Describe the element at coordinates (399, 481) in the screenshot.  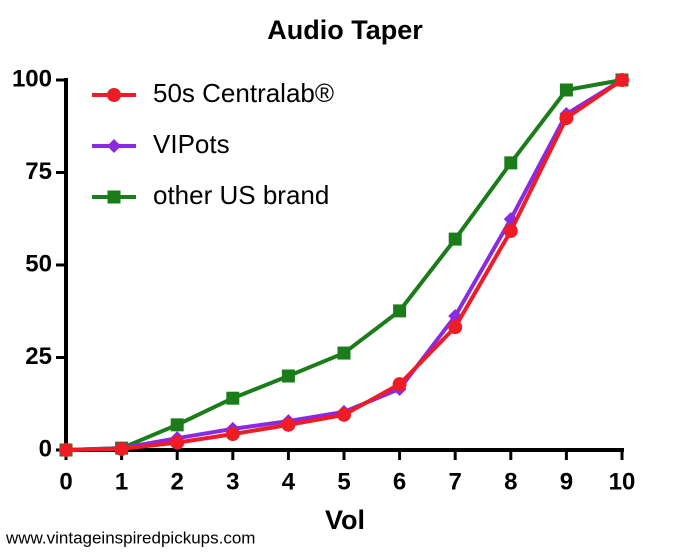
I see `x-tick-label: 6` at that location.